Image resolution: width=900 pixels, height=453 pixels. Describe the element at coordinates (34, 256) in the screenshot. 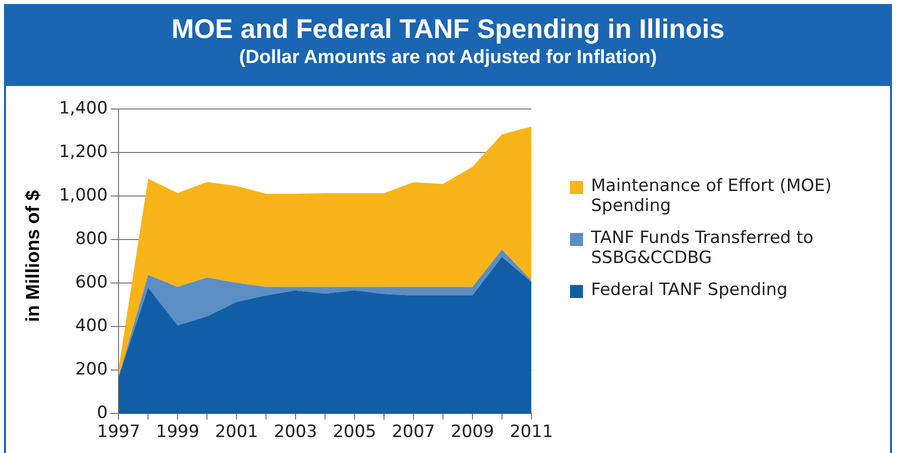

I see `y-axis-title: in Millions of $` at that location.